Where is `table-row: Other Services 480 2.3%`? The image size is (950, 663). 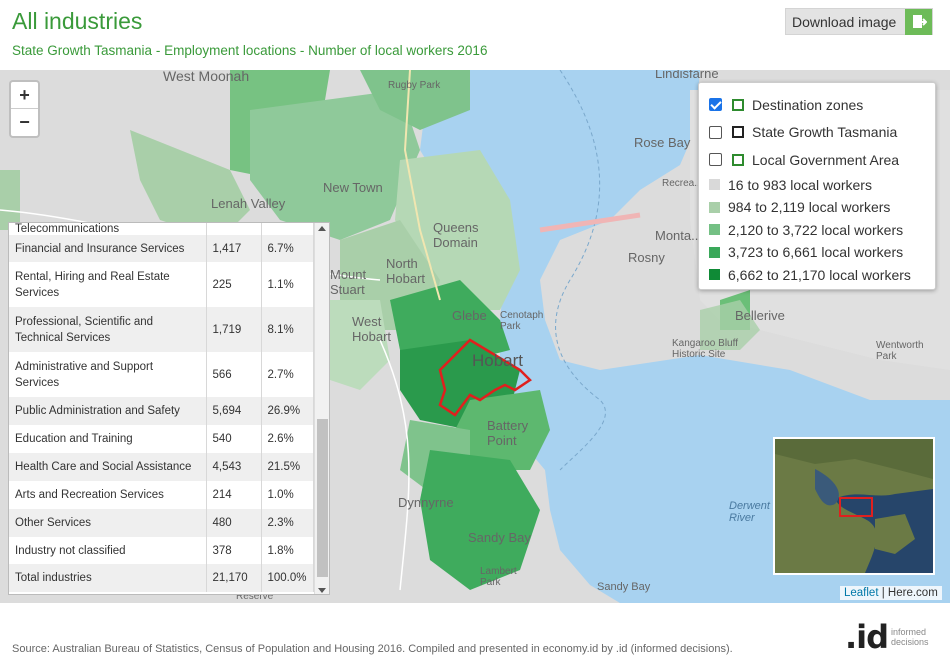 table-row: Other Services 480 2.3% is located at coordinates (161, 523).